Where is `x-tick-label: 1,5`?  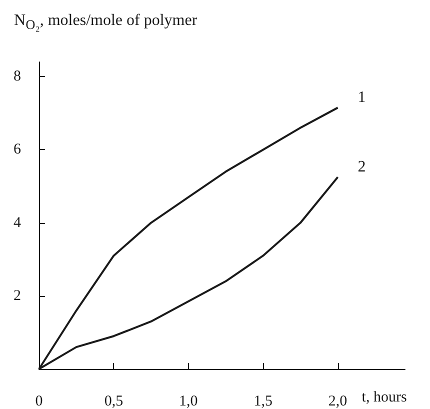 x-tick-label: 1,5 is located at coordinates (263, 401).